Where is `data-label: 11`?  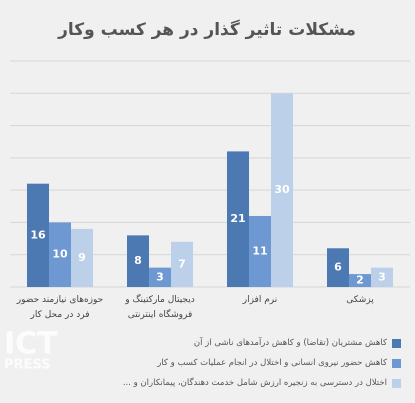
data-label: 11 is located at coordinates (259, 250).